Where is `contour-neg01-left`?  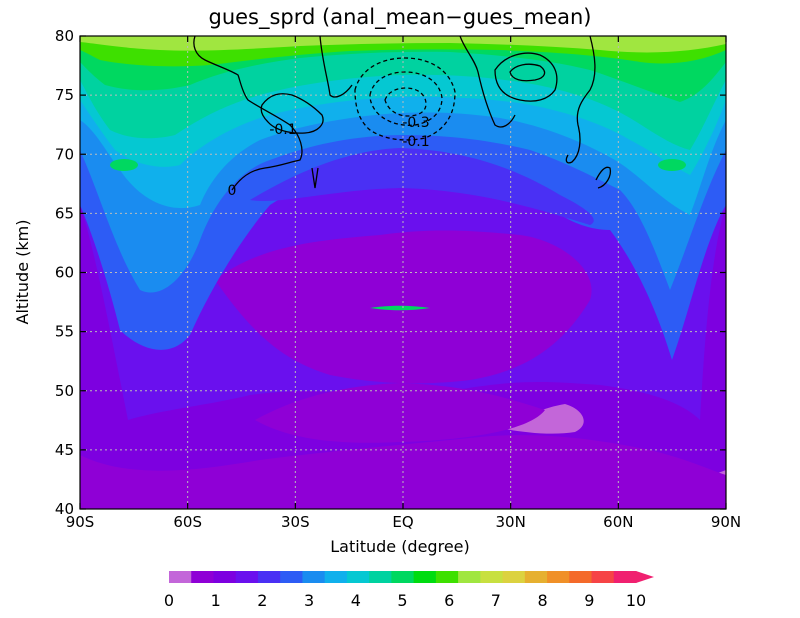 contour-neg01-left is located at coordinates (292, 113).